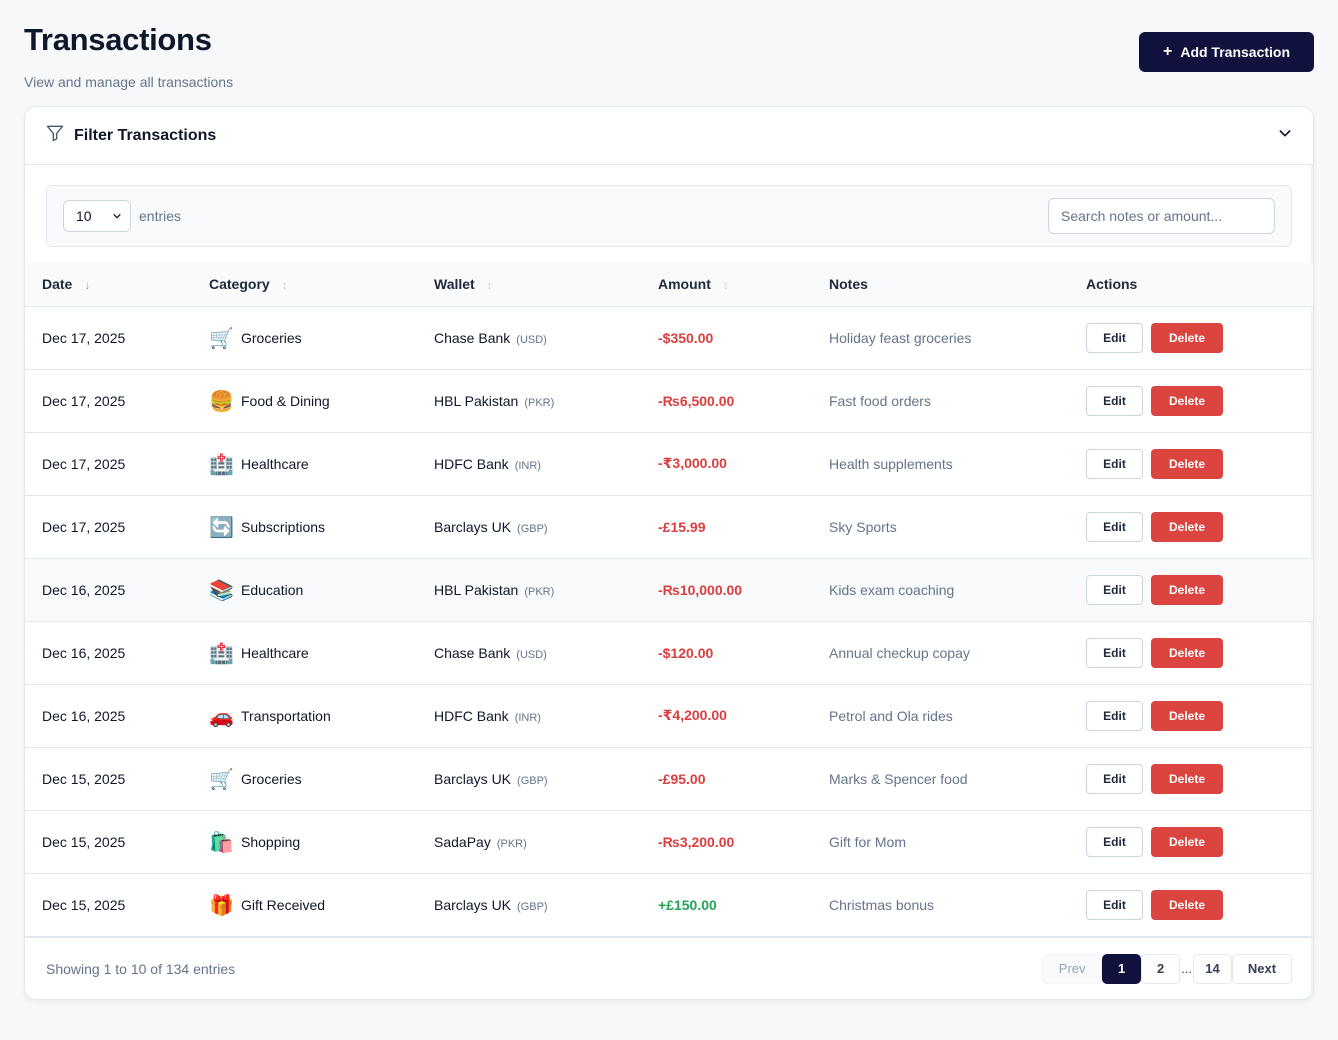  I want to click on filter-toggle: Filter Transactions, so click(669, 136).